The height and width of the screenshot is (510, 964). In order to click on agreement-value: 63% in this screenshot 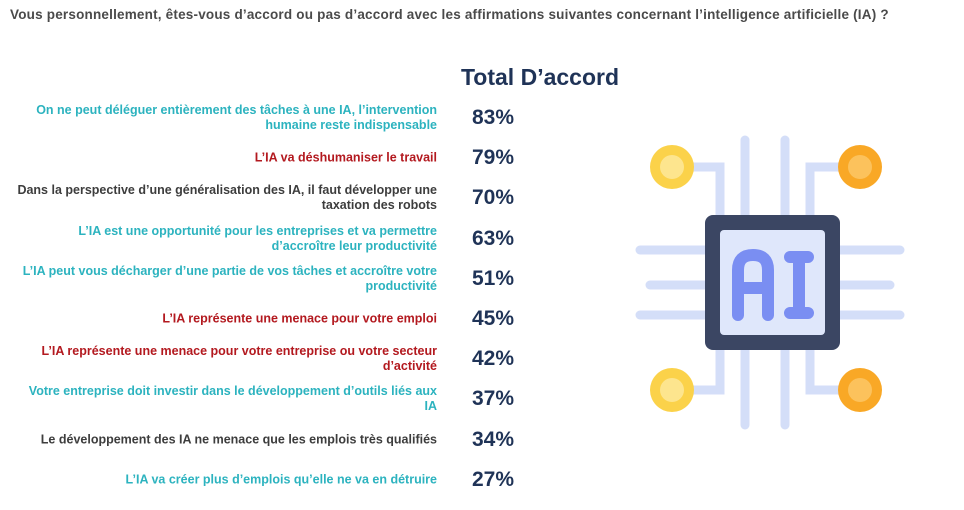, I will do `click(493, 238)`.